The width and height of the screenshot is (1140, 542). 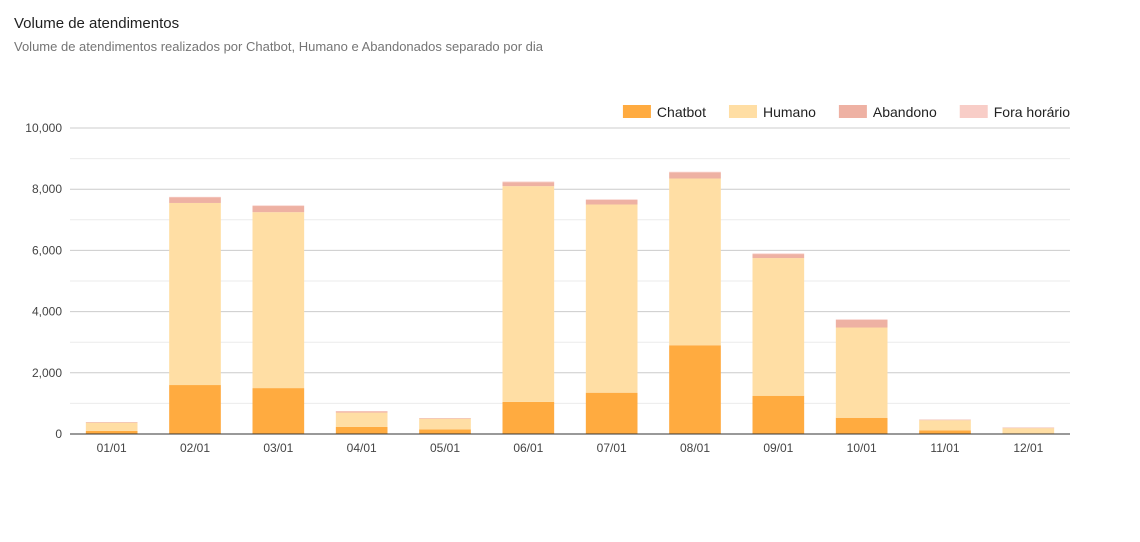 I want to click on x-tick-label: 05/01, so click(x=445, y=448).